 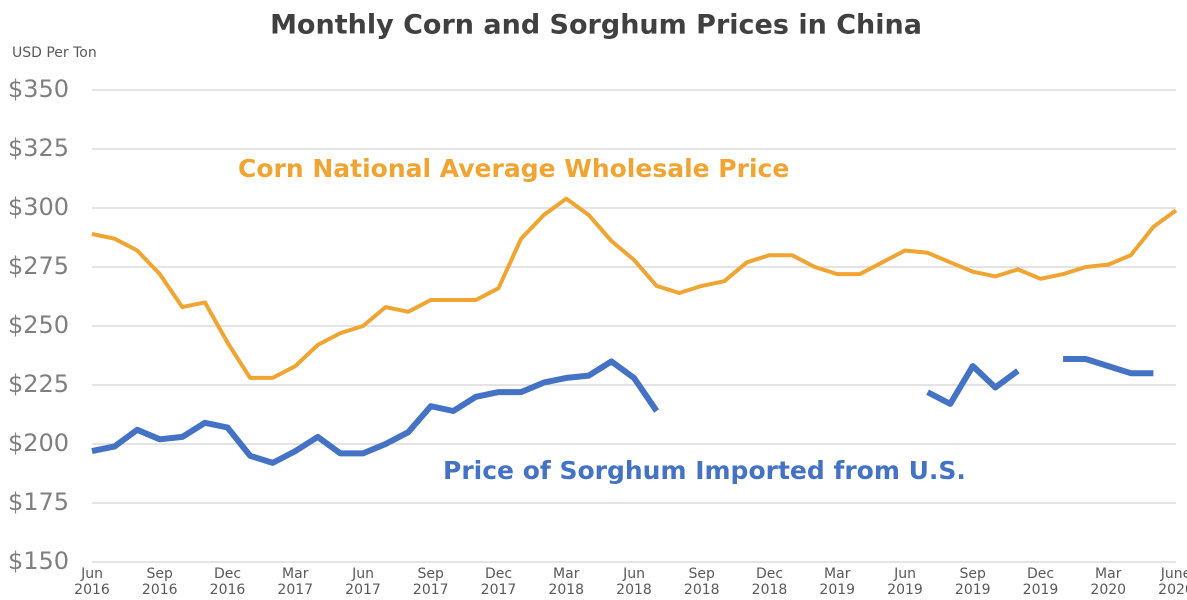 What do you see at coordinates (54, 53) in the screenshot?
I see `y-axis-label: USD Per Ton` at bounding box center [54, 53].